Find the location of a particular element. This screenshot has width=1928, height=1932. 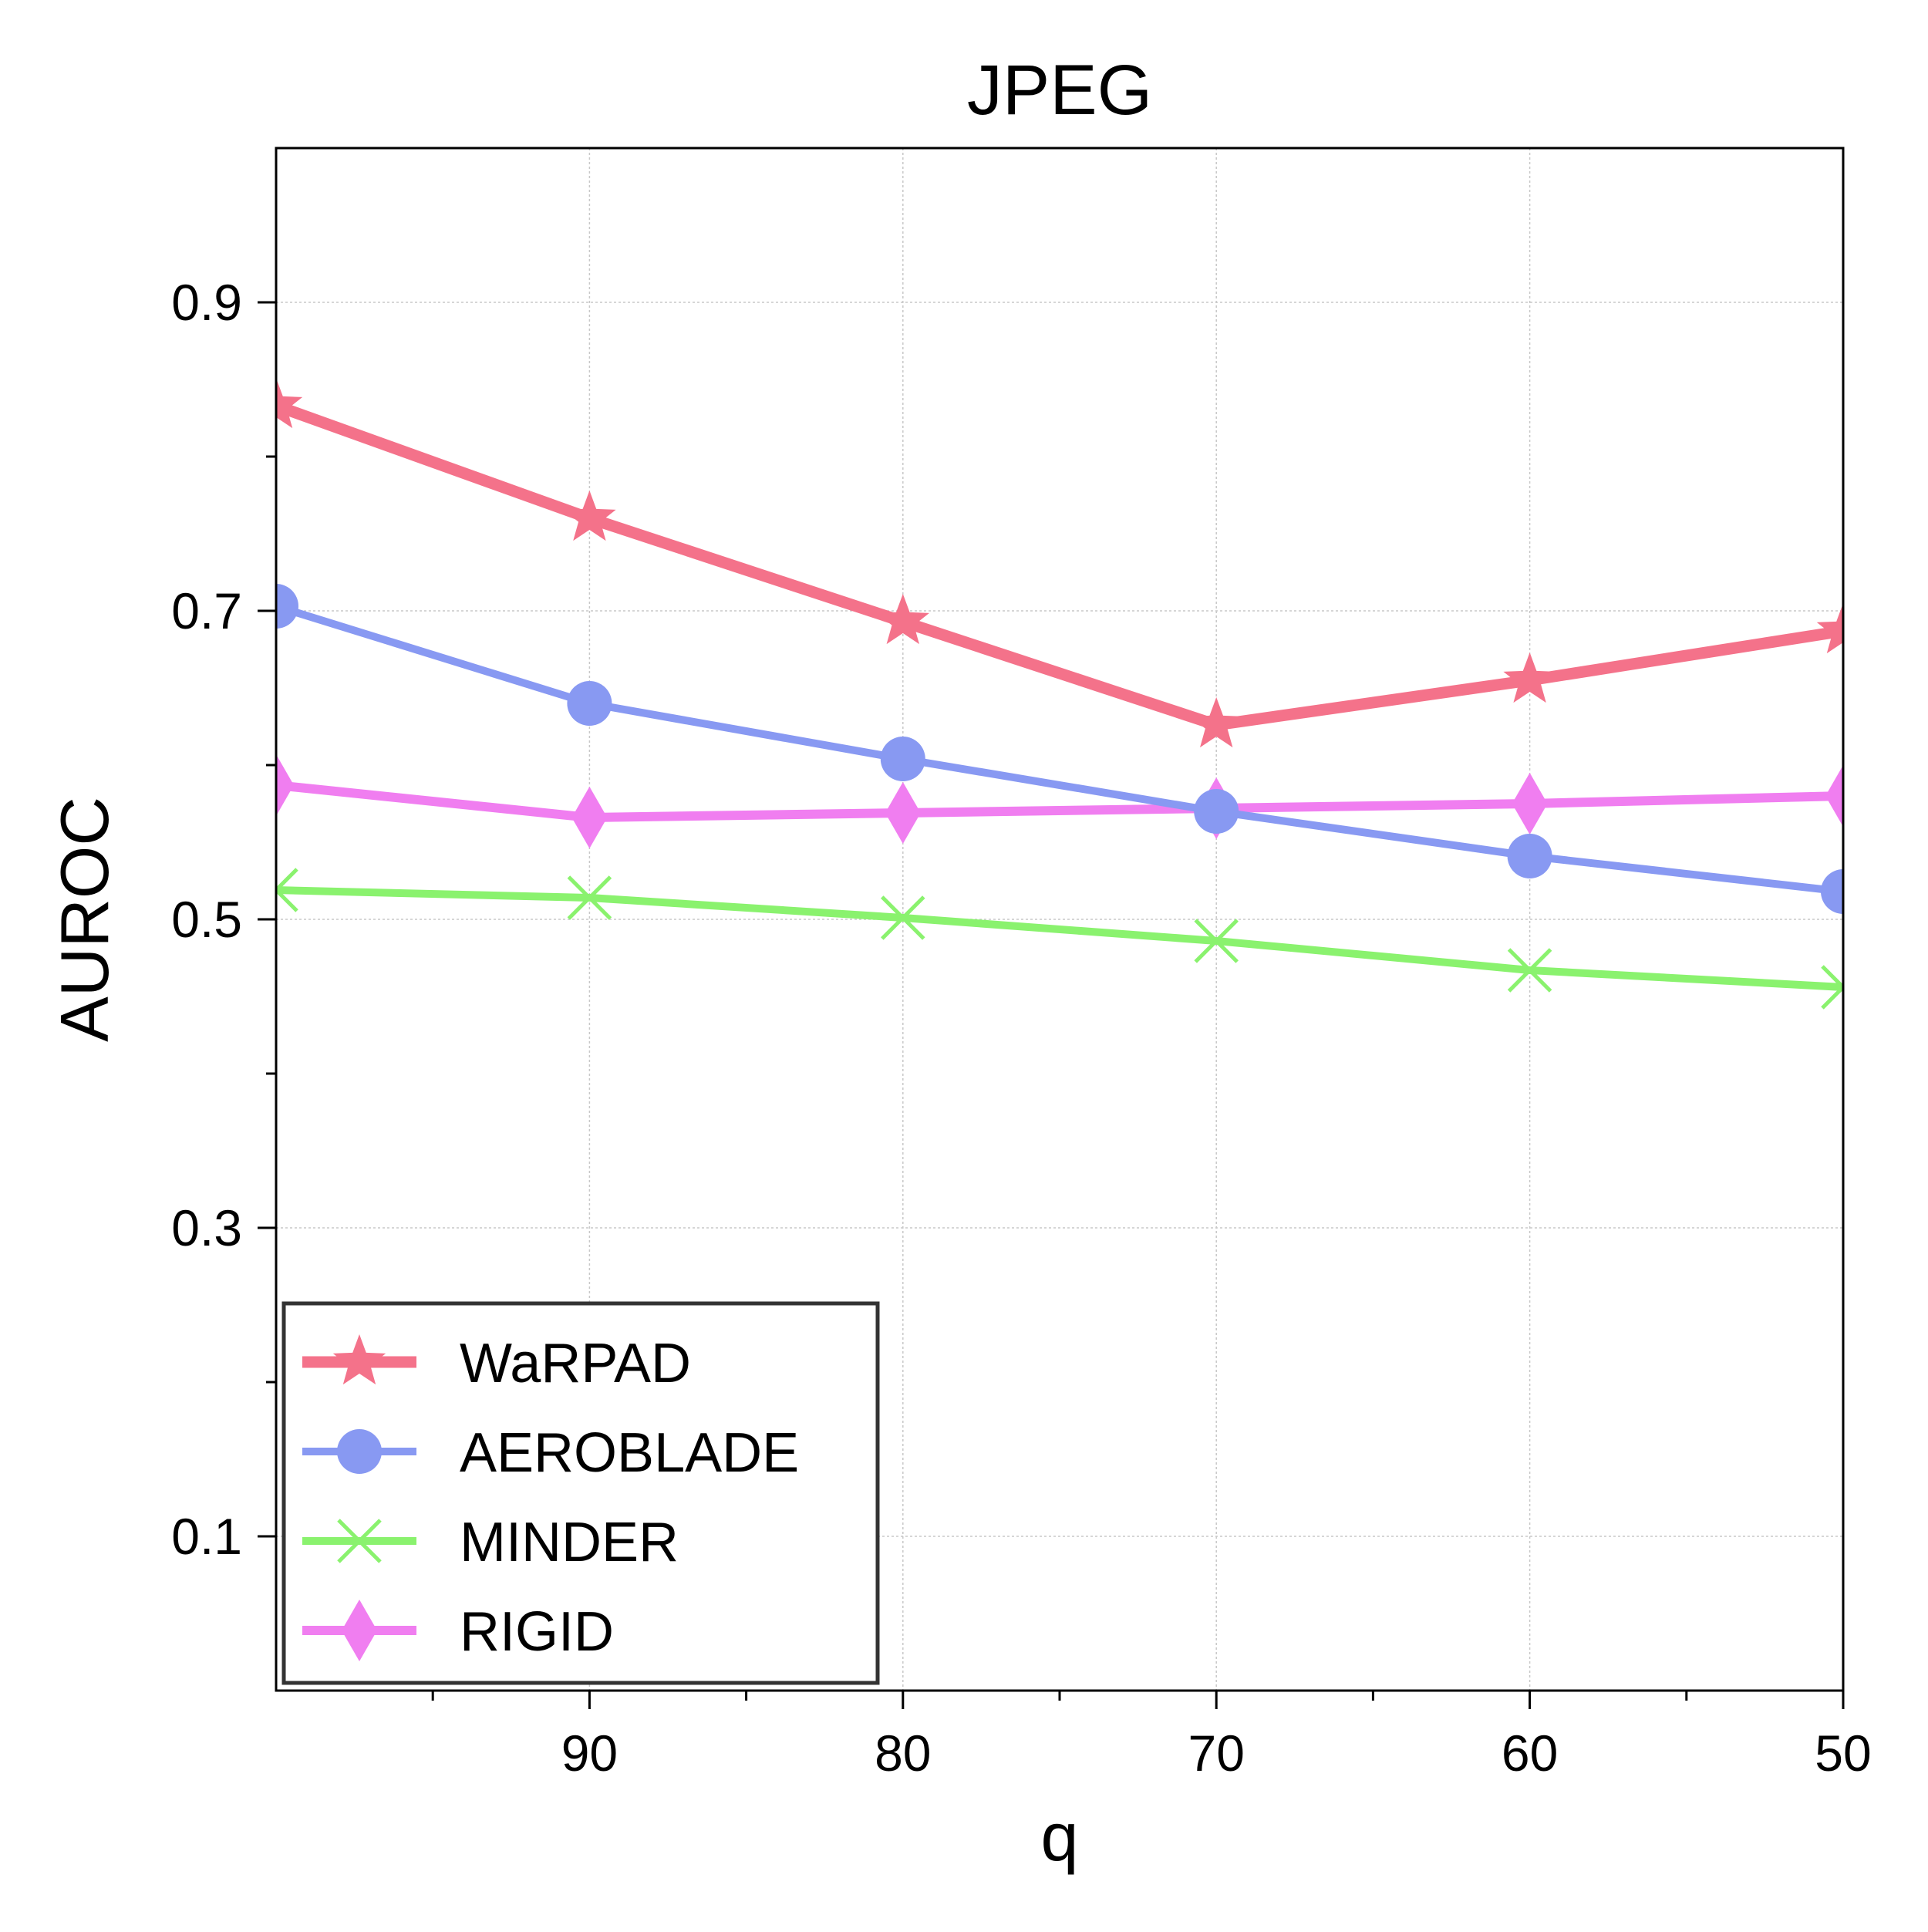

x-tick-label: 60 is located at coordinates (1530, 1753).